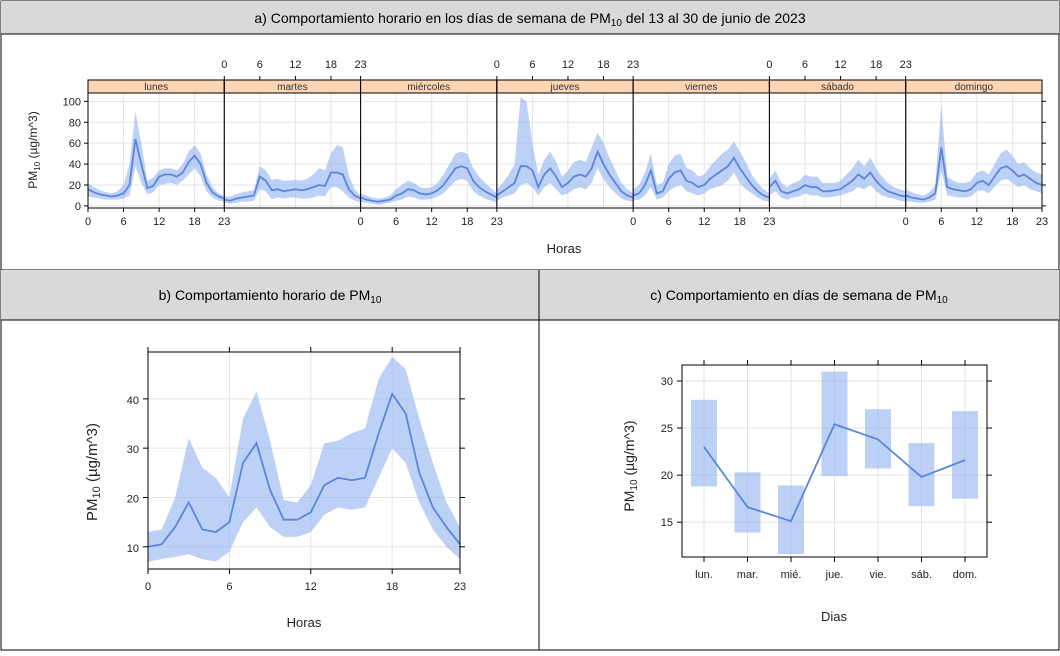  Describe the element at coordinates (701, 87) in the screenshot. I see `strip-label: viernes` at that location.